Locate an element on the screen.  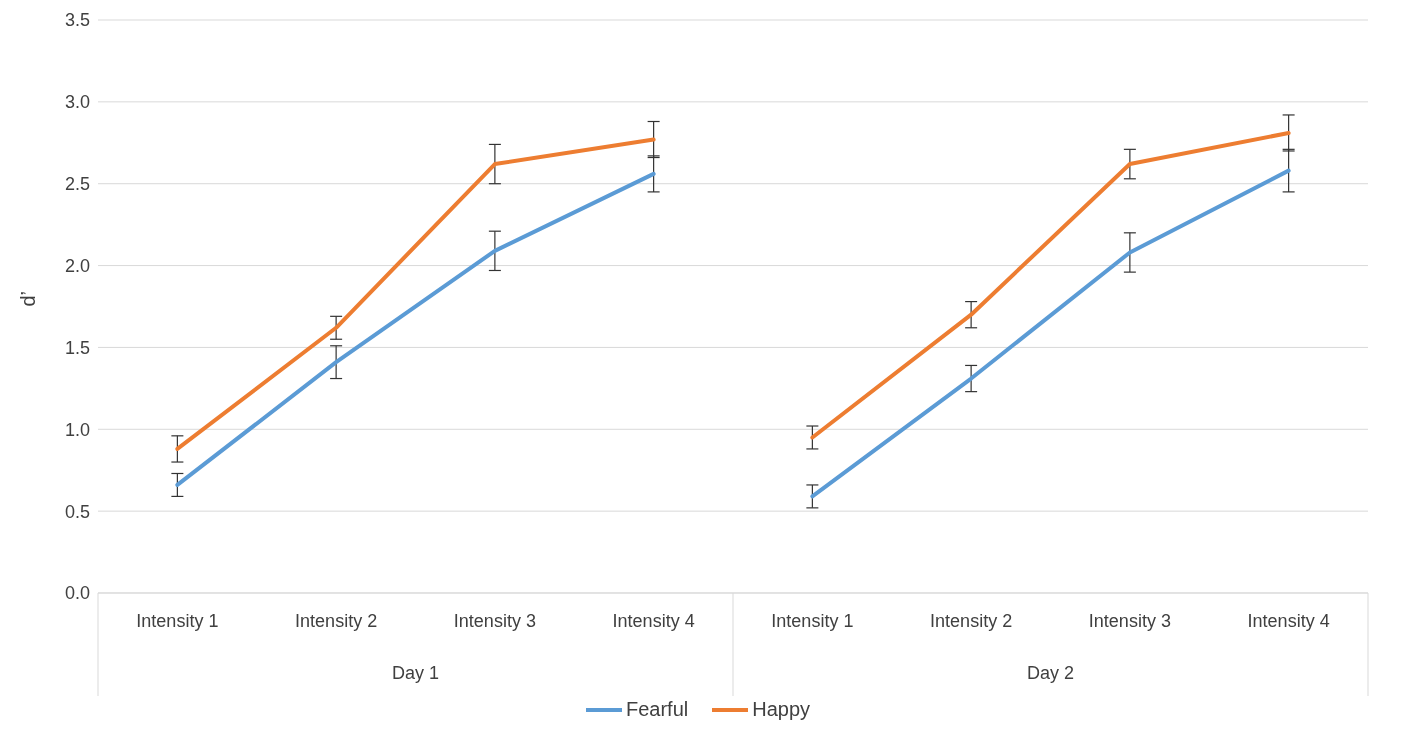
y-tick-label: 3.5 is located at coordinates (77, 20).